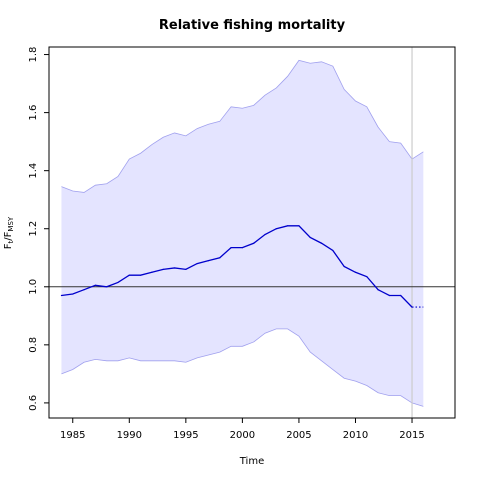  Describe the element at coordinates (8, 235) in the screenshot. I see `y-axis-label-separator: /F` at that location.